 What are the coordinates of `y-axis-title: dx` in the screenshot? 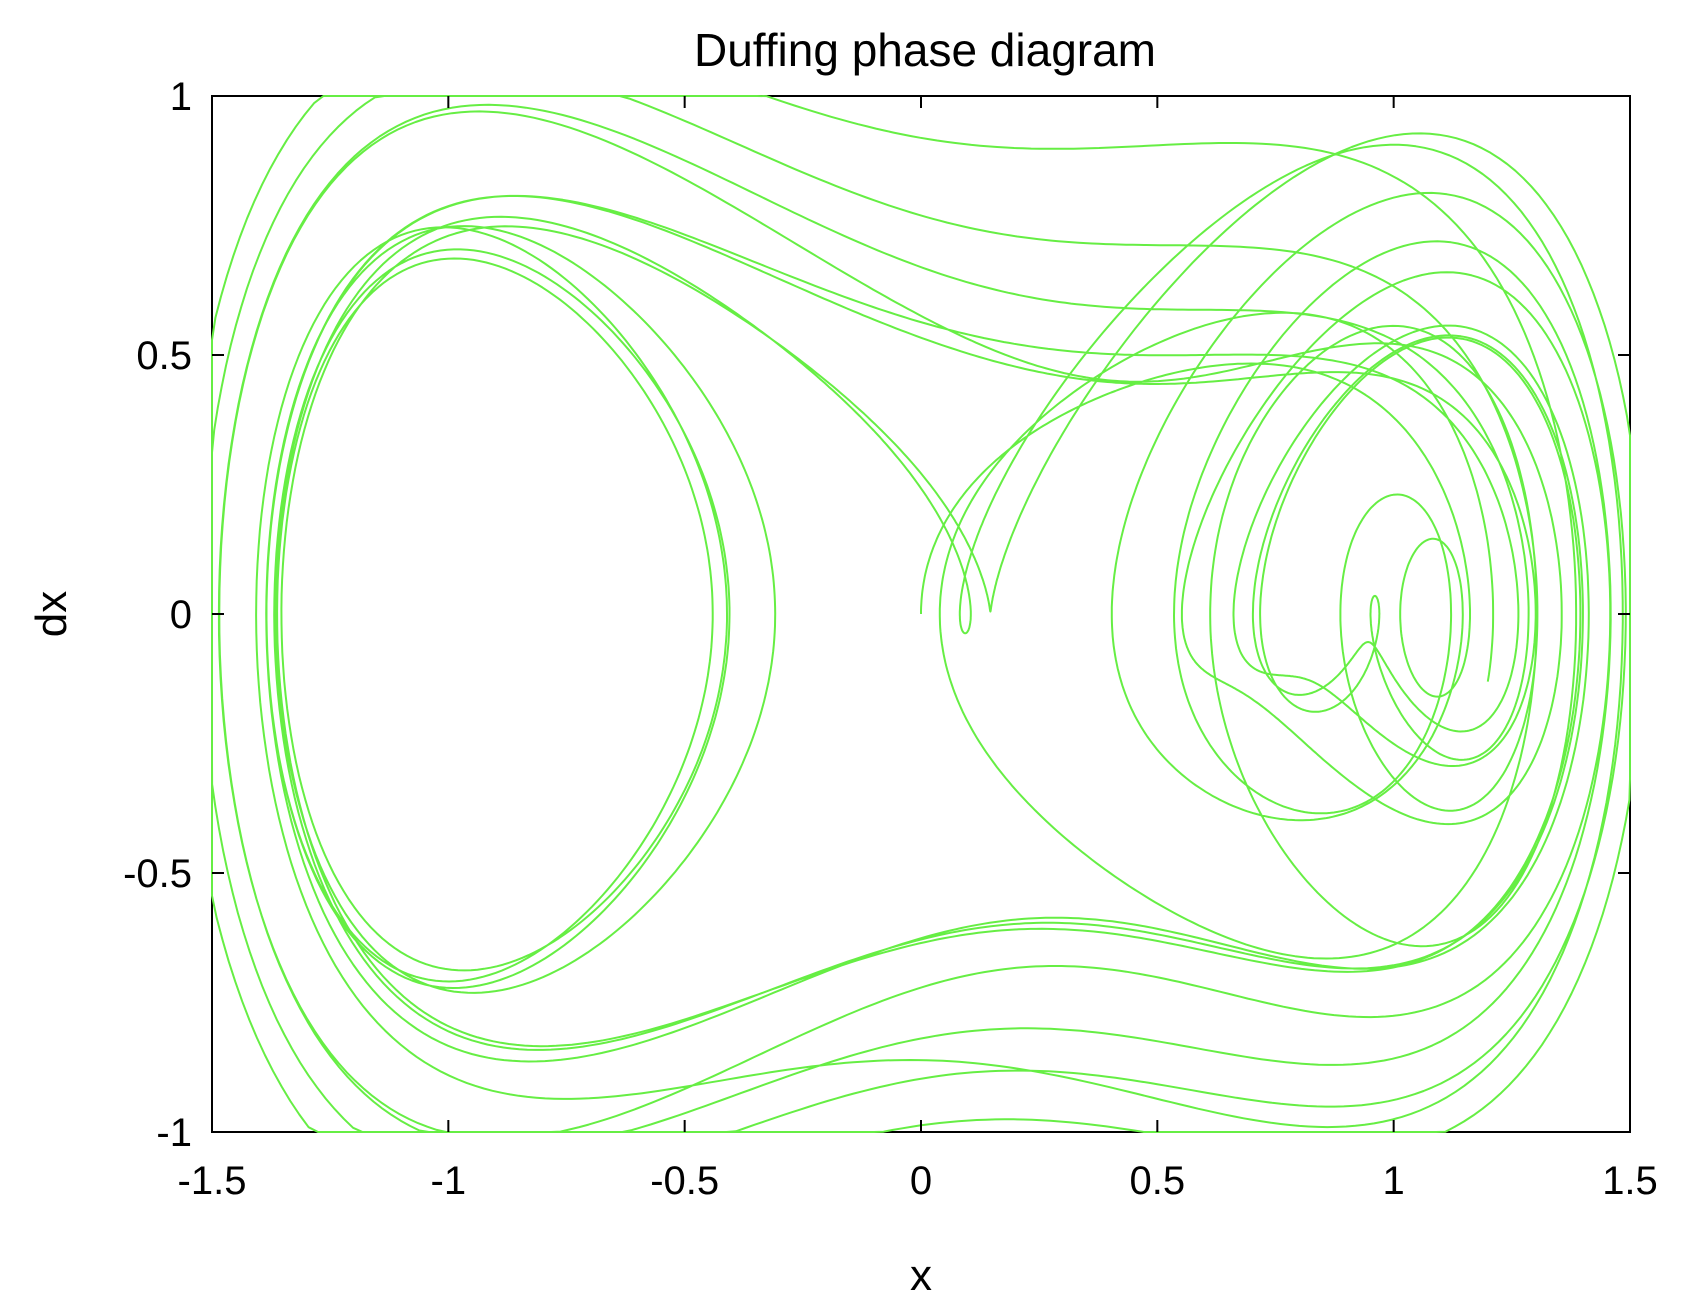 It's located at (51, 614).